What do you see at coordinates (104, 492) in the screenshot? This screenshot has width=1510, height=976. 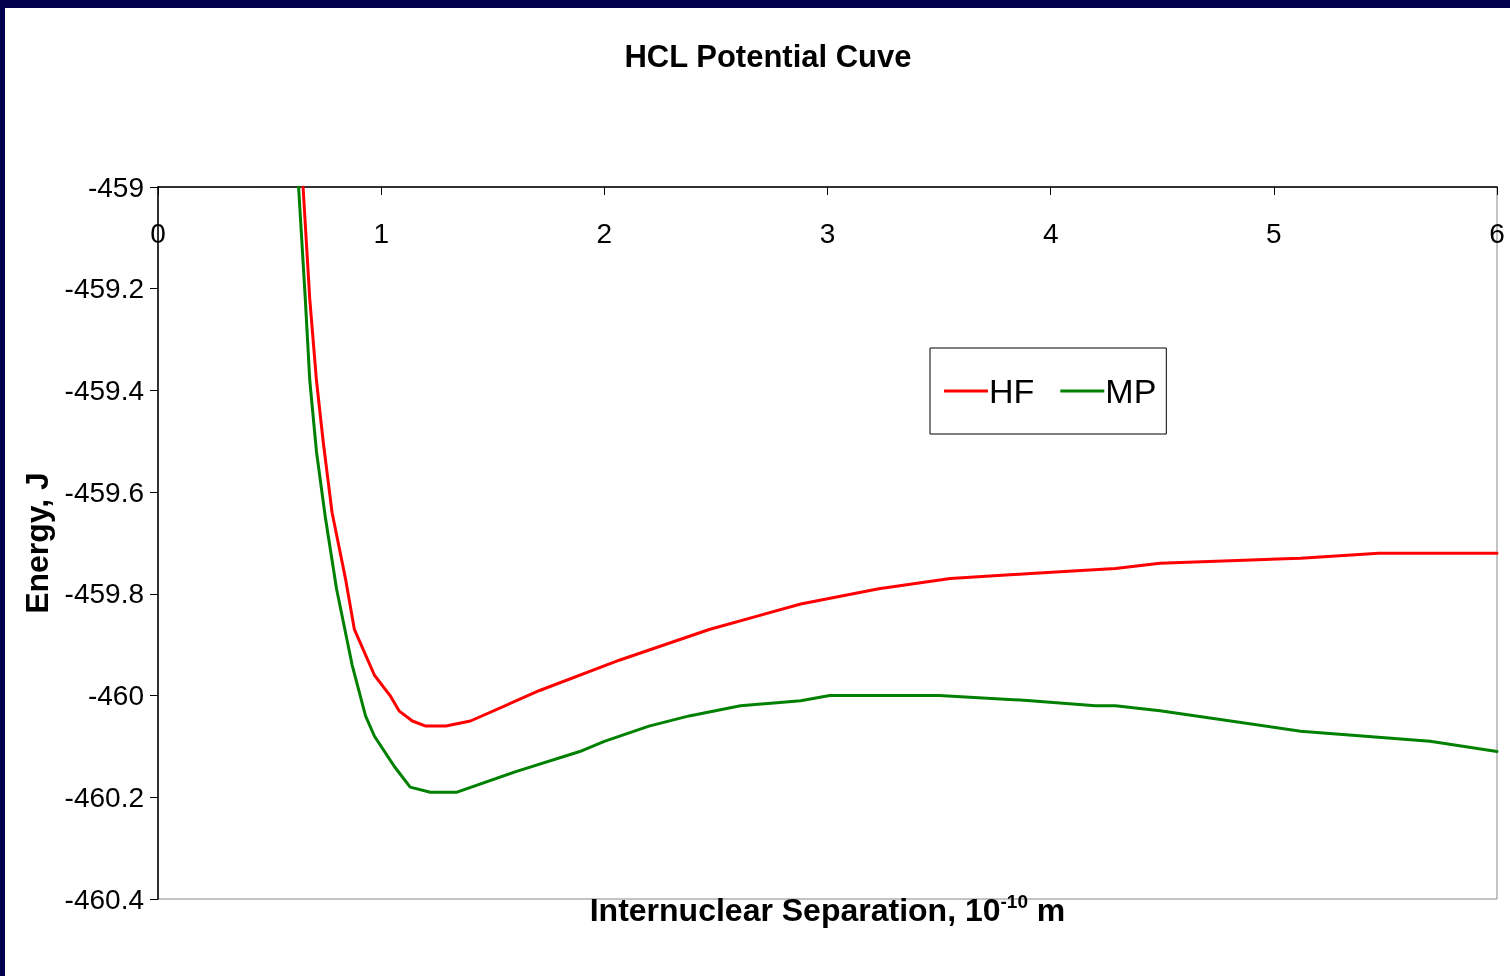 I see `y-tick-label: -459.6` at bounding box center [104, 492].